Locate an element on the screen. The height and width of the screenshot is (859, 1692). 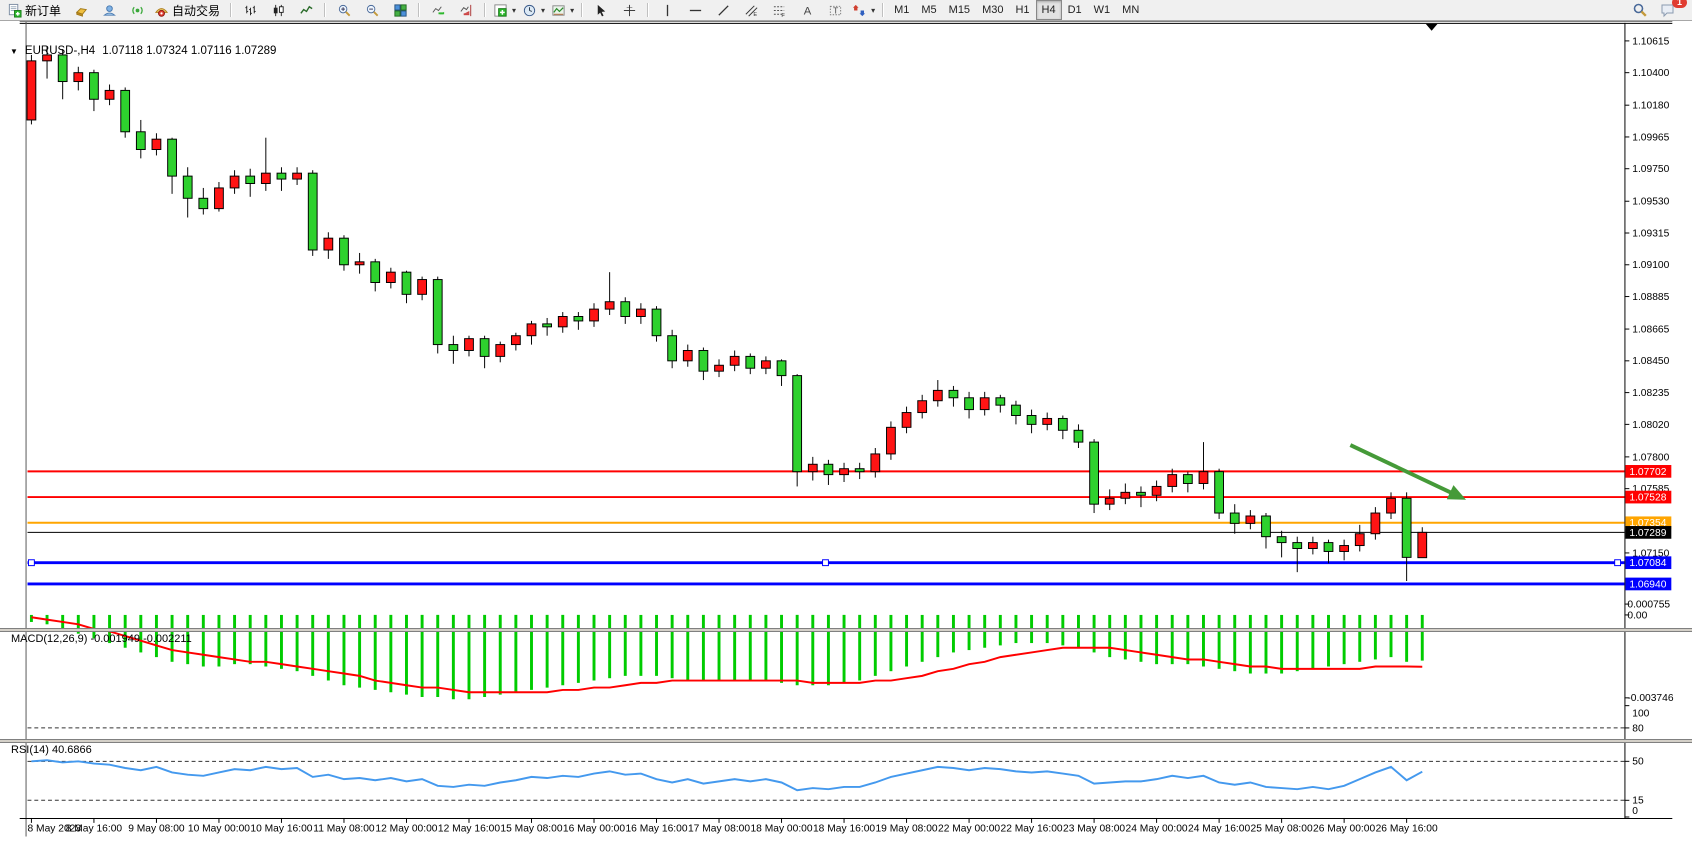
time-label: 11 May 08:00 is located at coordinates (344, 829).